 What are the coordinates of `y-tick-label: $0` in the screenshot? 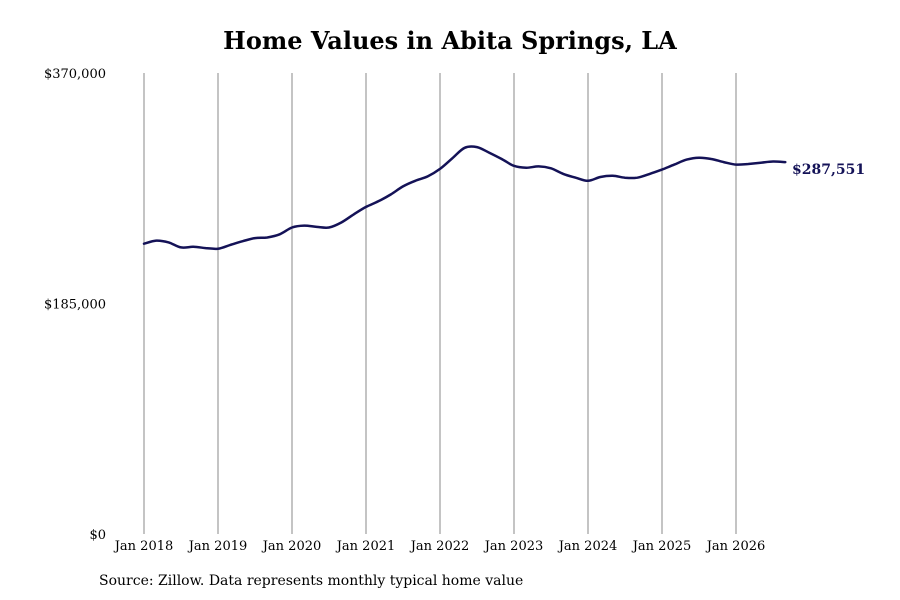 It's located at (97, 535).